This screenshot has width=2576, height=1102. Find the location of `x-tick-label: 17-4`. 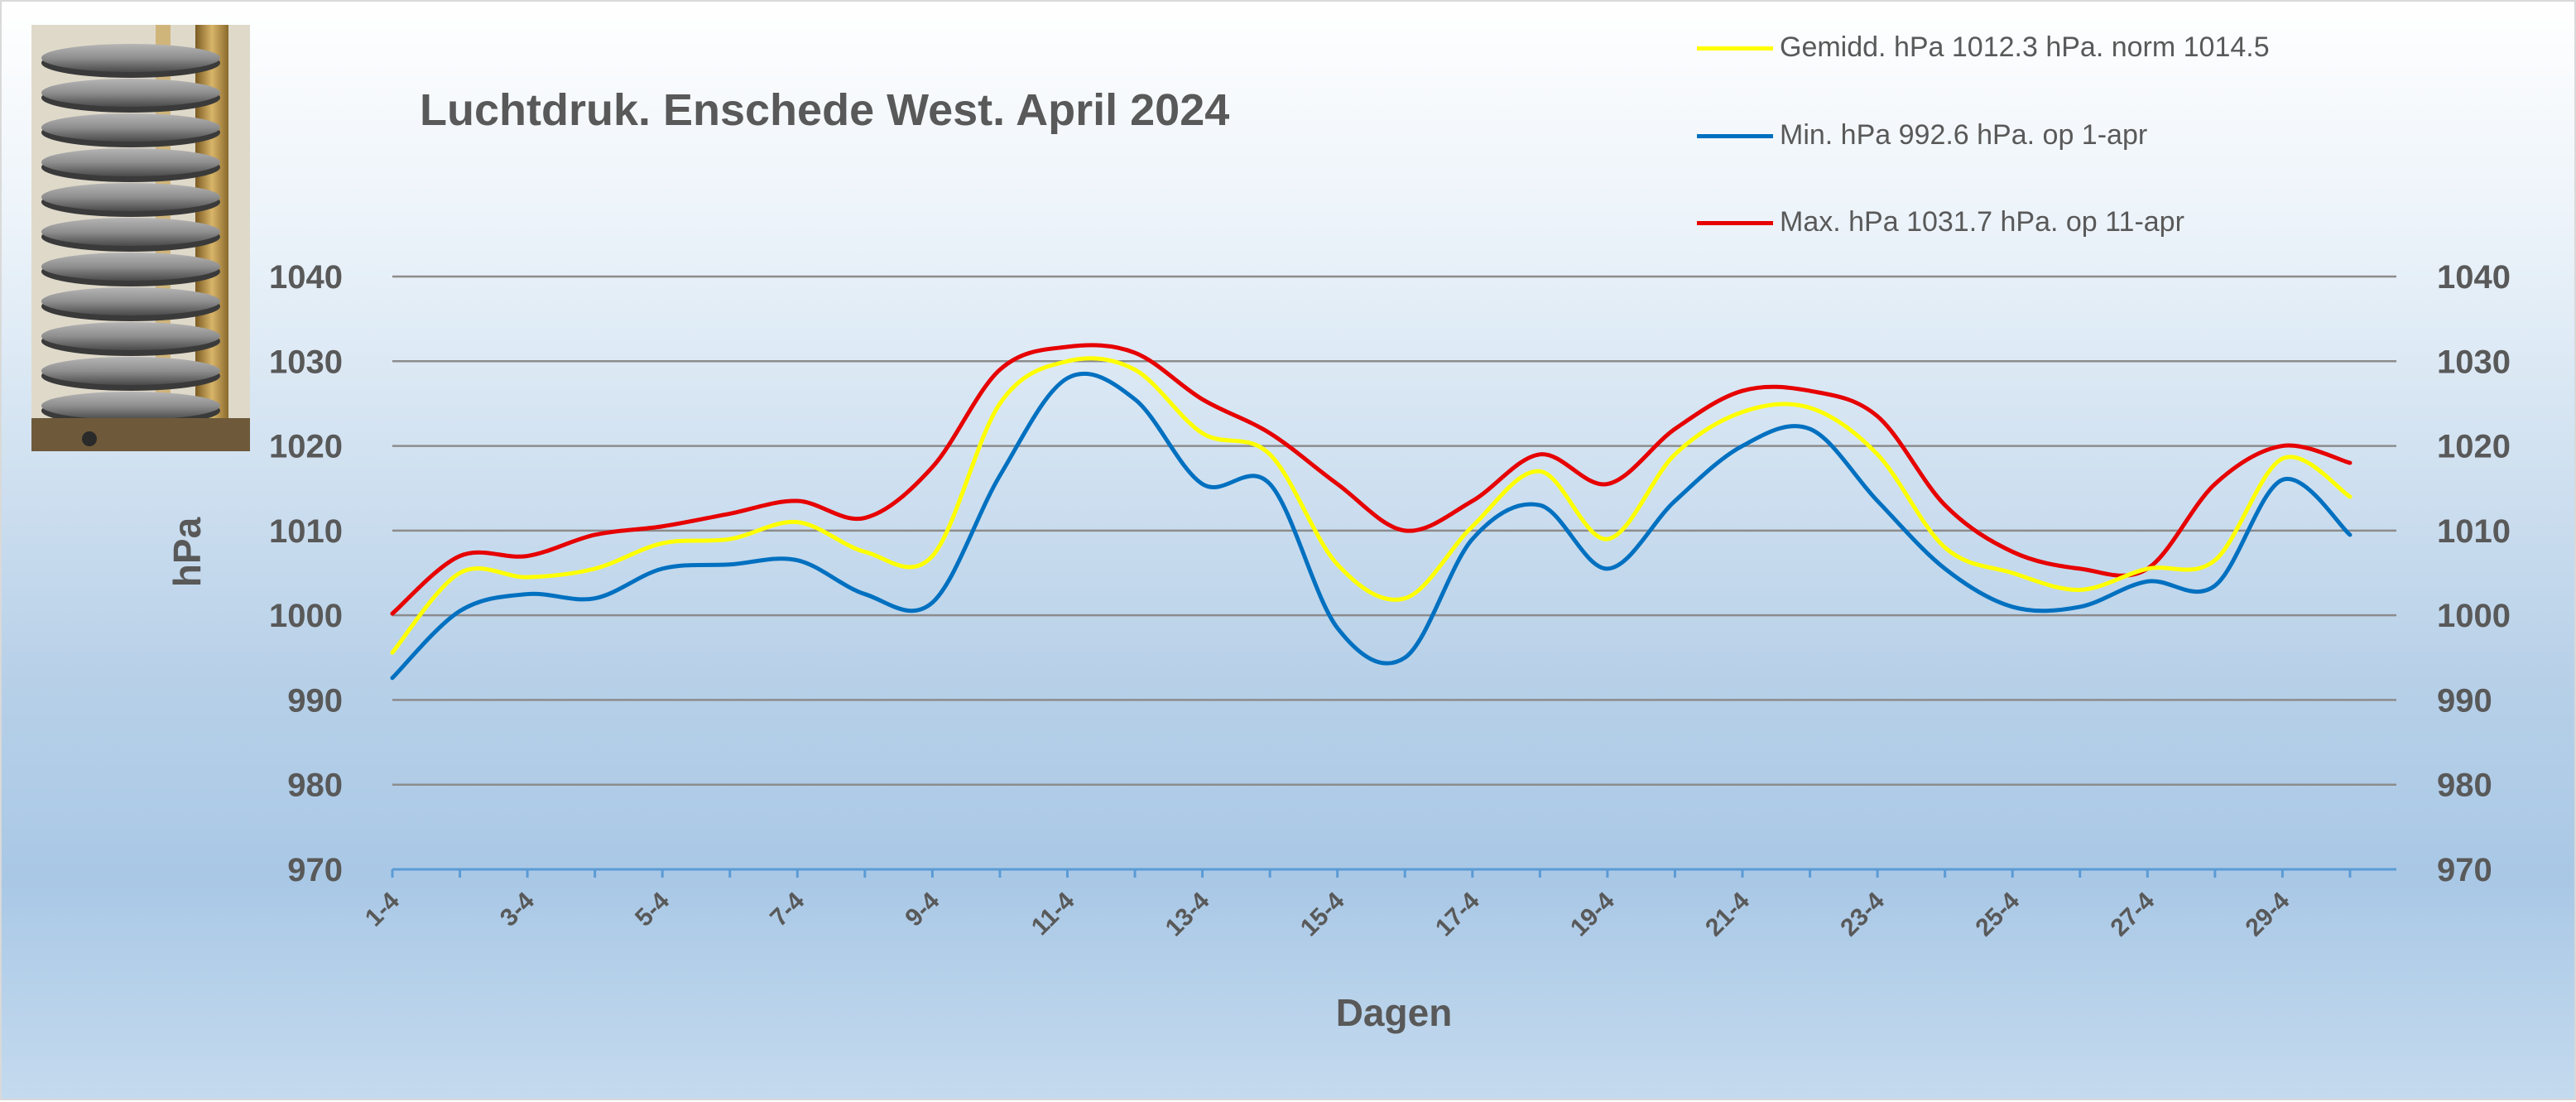

x-tick-label: 17-4 is located at coordinates (1457, 914).